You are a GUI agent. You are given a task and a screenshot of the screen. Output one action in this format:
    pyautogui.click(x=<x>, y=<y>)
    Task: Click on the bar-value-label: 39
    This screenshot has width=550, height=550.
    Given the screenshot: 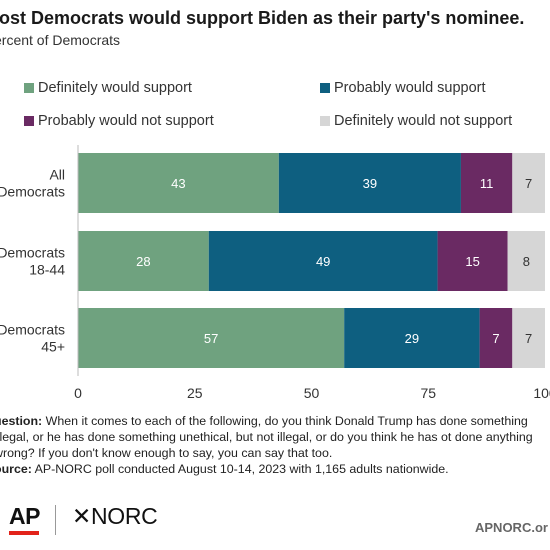 What is the action you would take?
    pyautogui.click(x=370, y=183)
    